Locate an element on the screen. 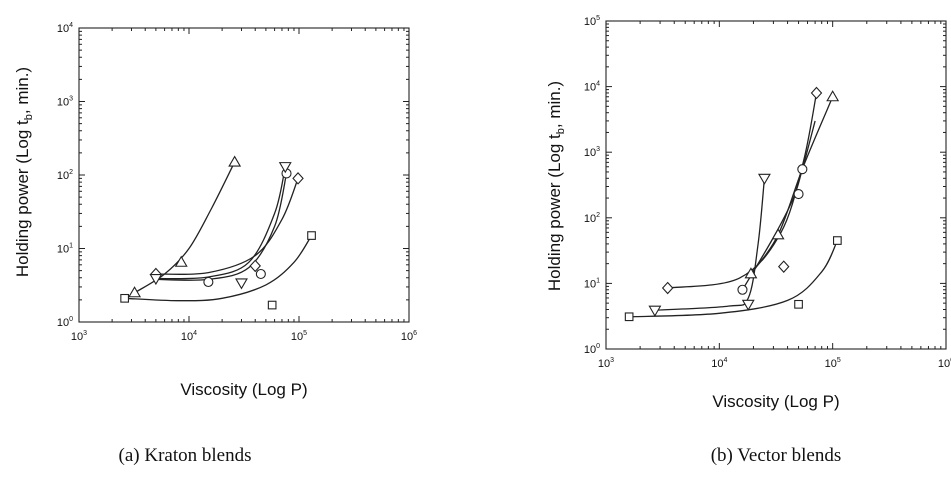  chart-caption: (a) Kraton blends is located at coordinates (185, 455).